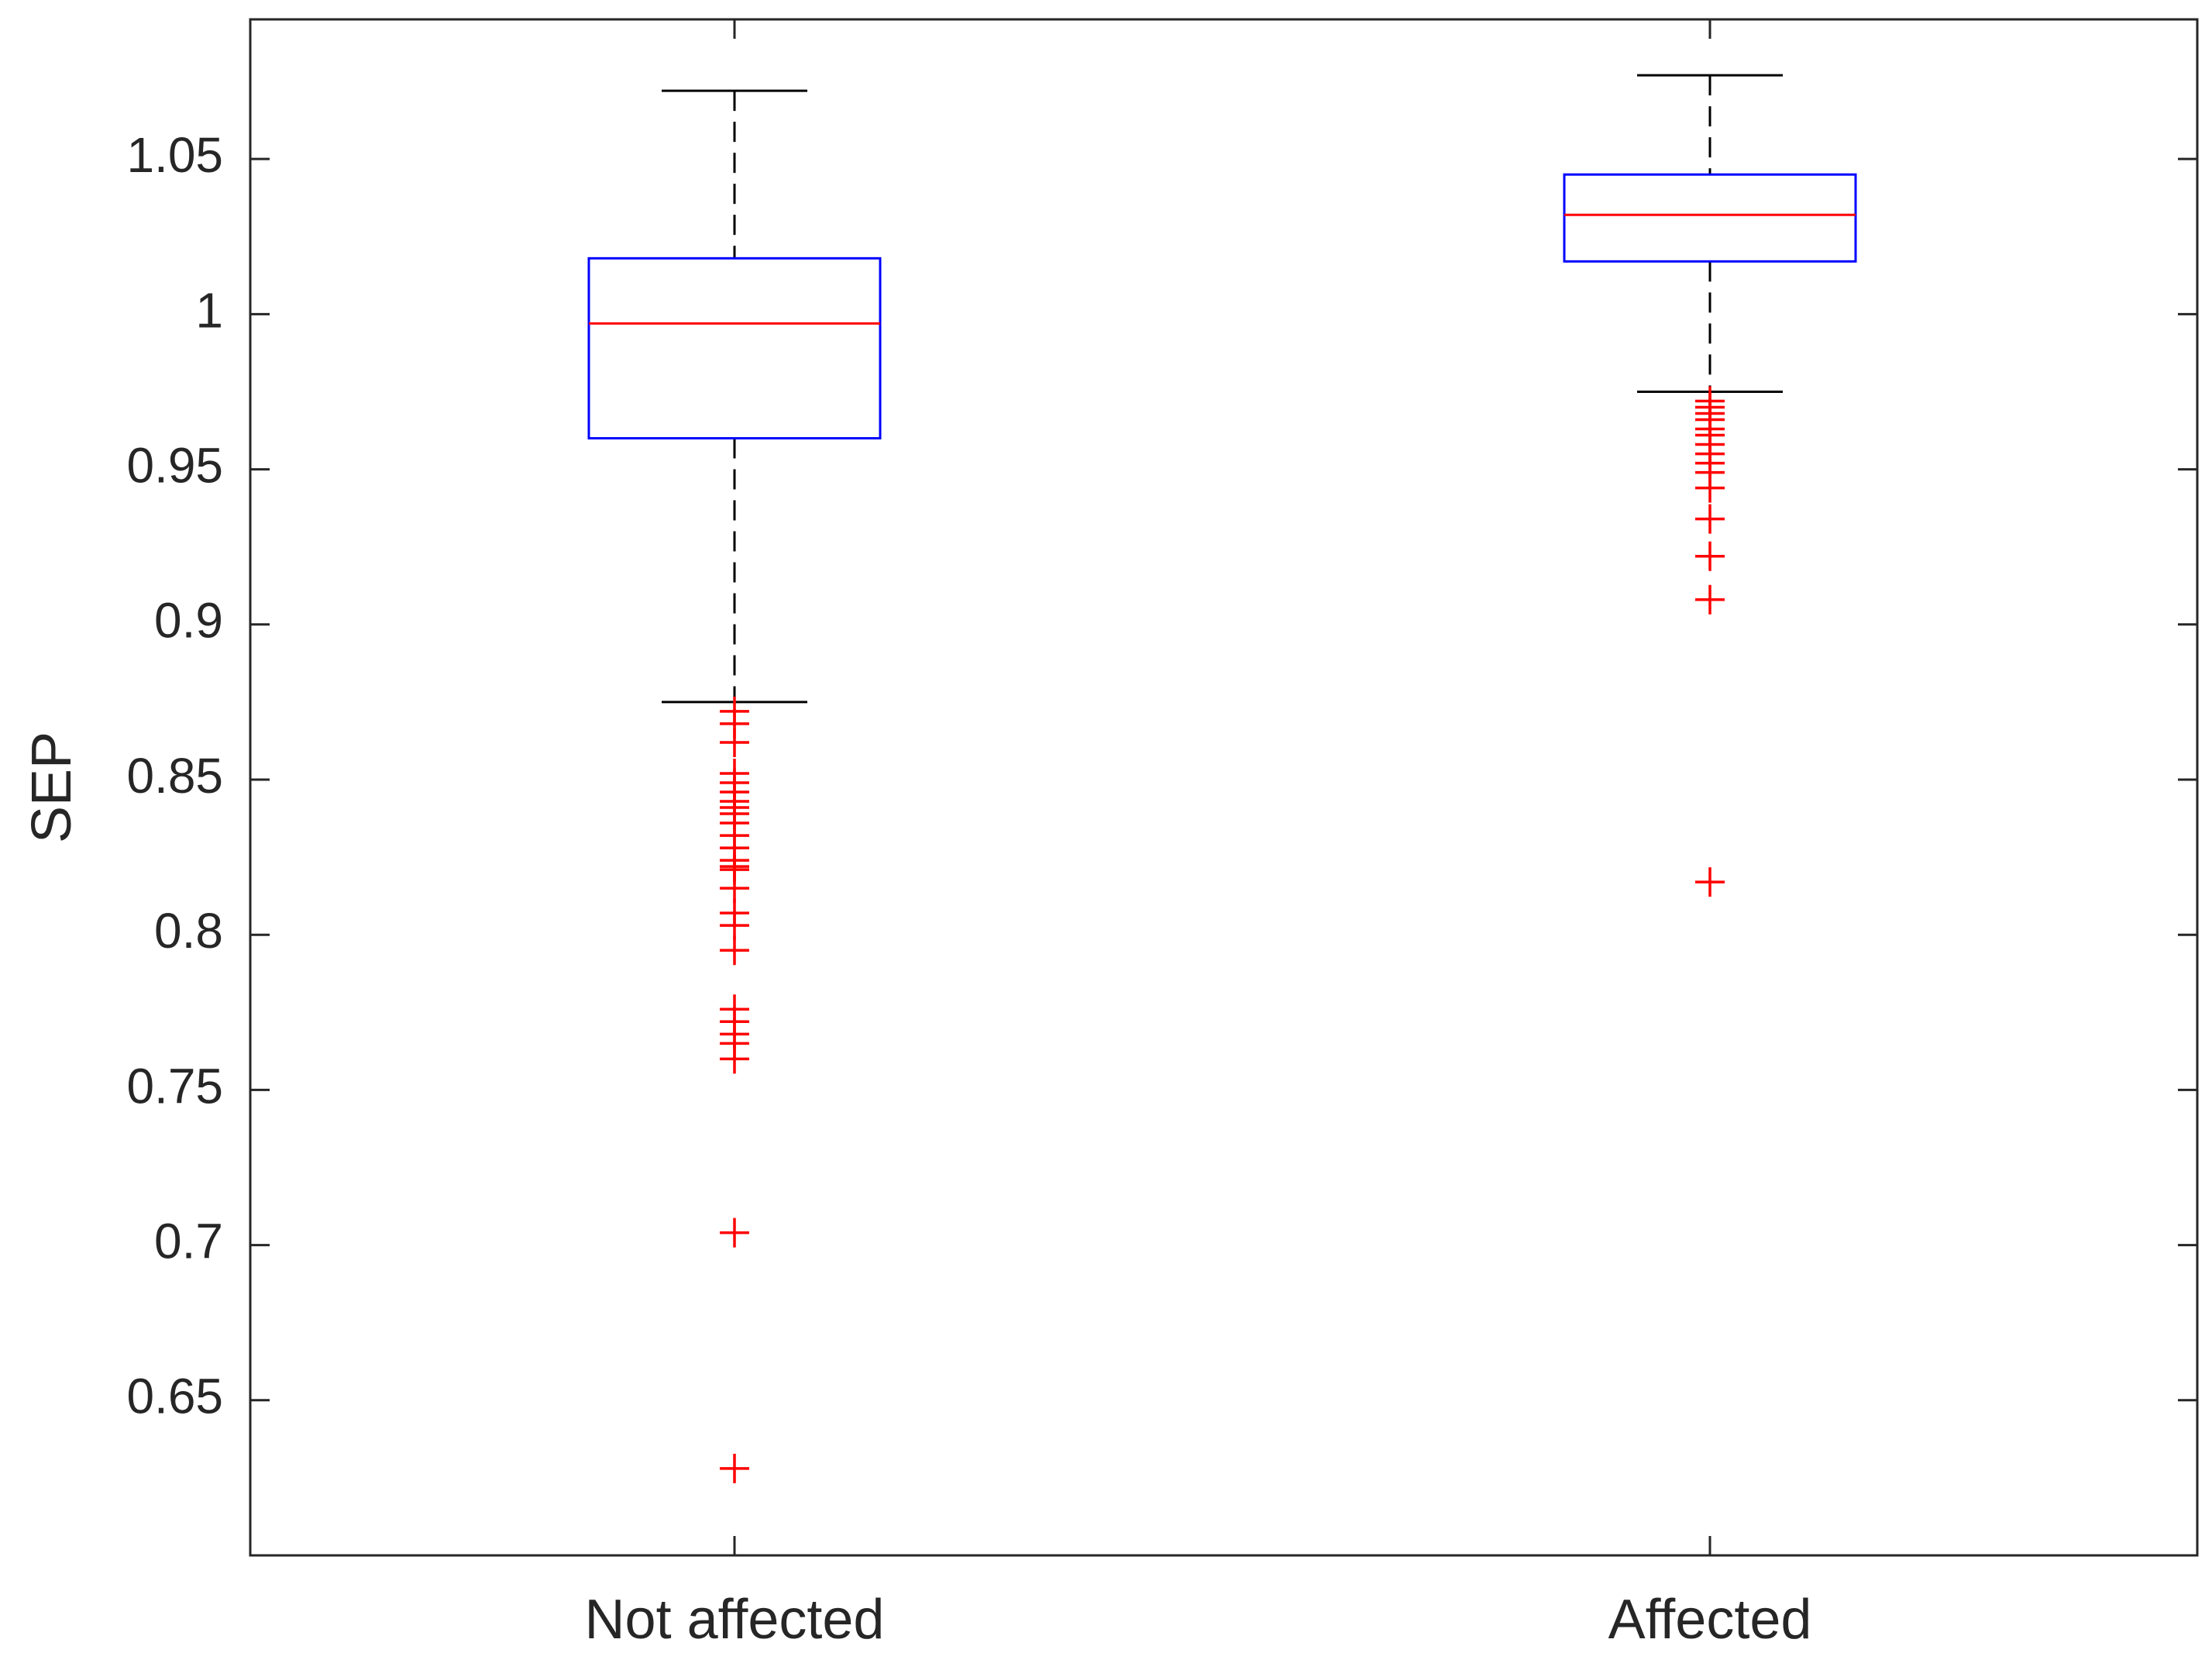 The height and width of the screenshot is (1660, 2212). I want to click on y-axis-label: SEP, so click(52, 787).